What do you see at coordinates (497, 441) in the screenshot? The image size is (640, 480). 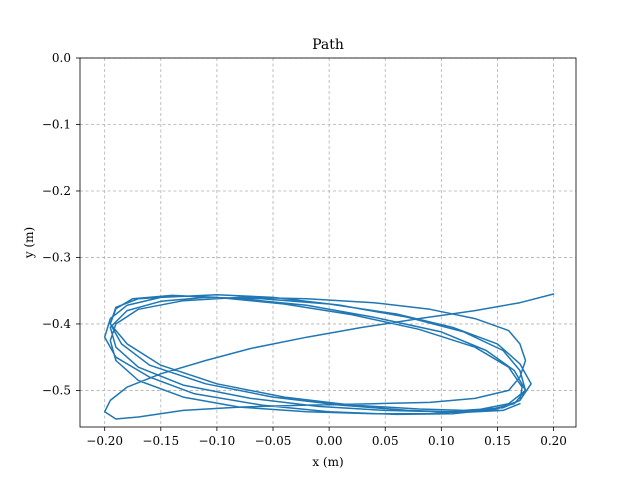 I see `x-tick-label: 0.15` at bounding box center [497, 441].